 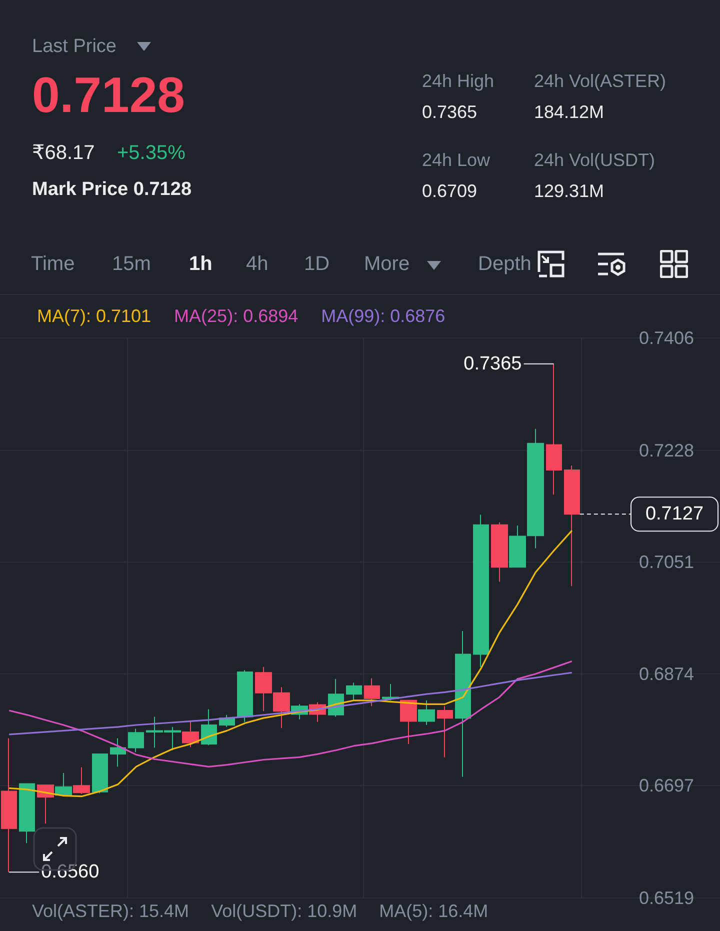 What do you see at coordinates (200, 264) in the screenshot?
I see `text: 1h` at bounding box center [200, 264].